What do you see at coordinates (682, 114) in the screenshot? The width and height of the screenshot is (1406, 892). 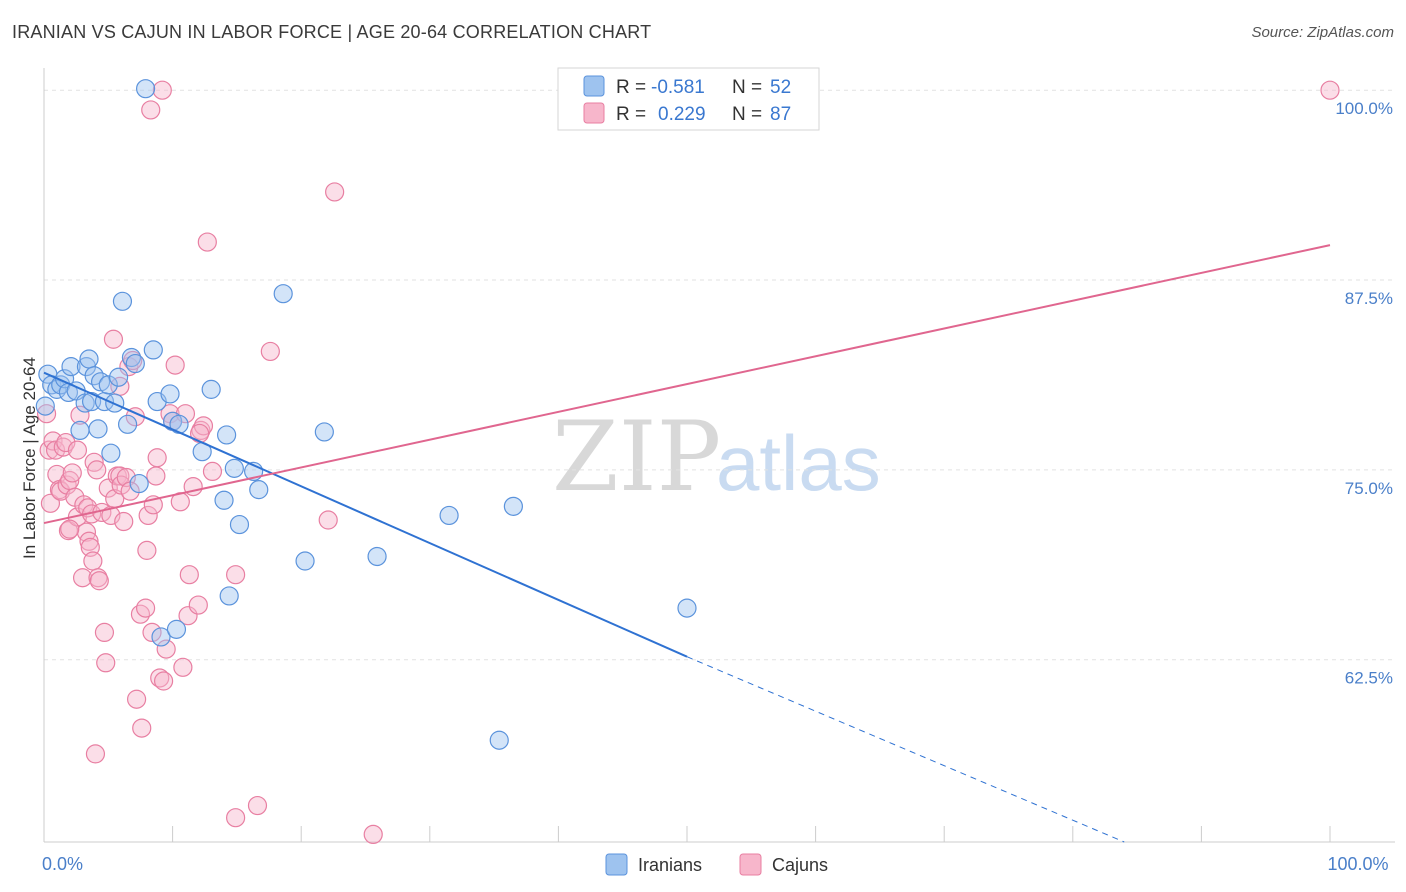 I see `cajuns-r-value: 0.229` at bounding box center [682, 114].